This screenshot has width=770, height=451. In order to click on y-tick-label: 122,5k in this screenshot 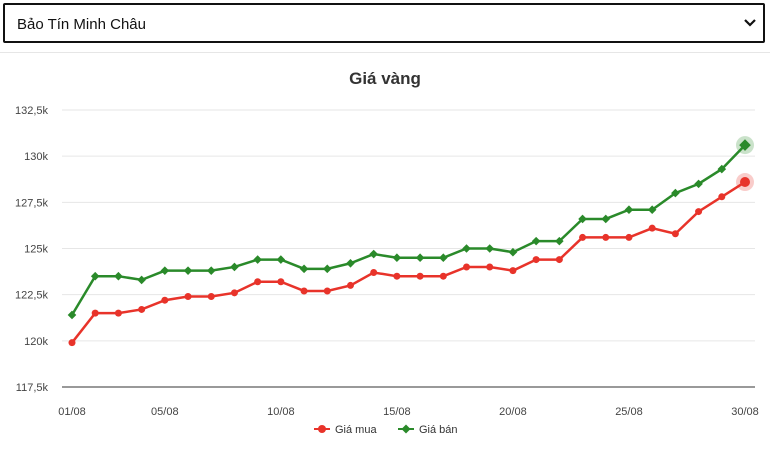, I will do `click(32, 296)`.